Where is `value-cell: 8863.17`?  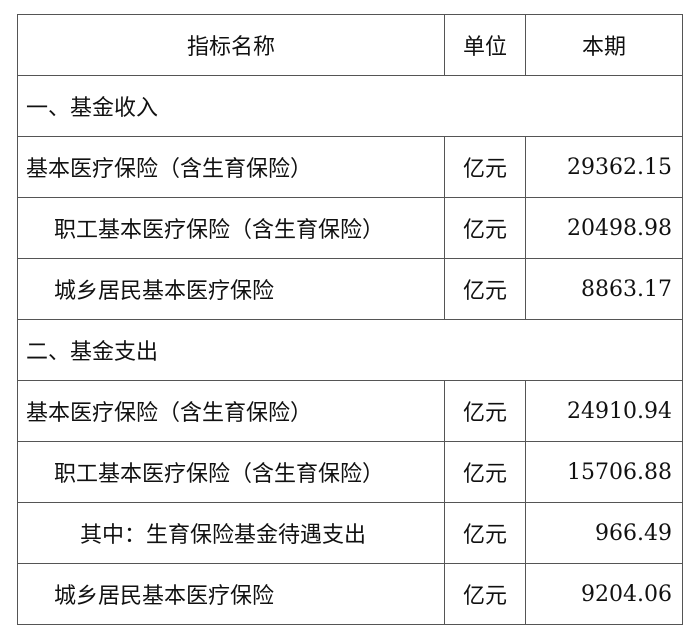
value-cell: 8863.17 is located at coordinates (604, 289).